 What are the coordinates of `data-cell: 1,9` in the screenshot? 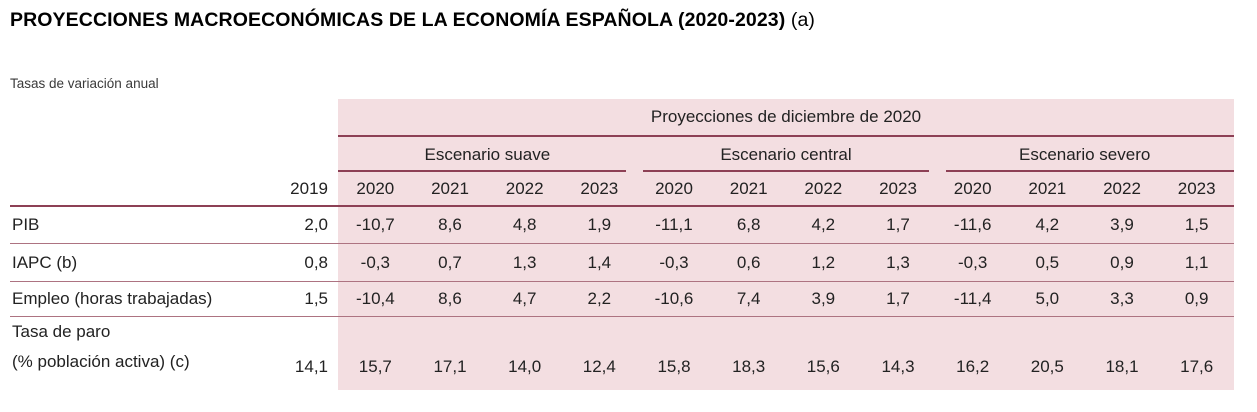 It's located at (599, 225).